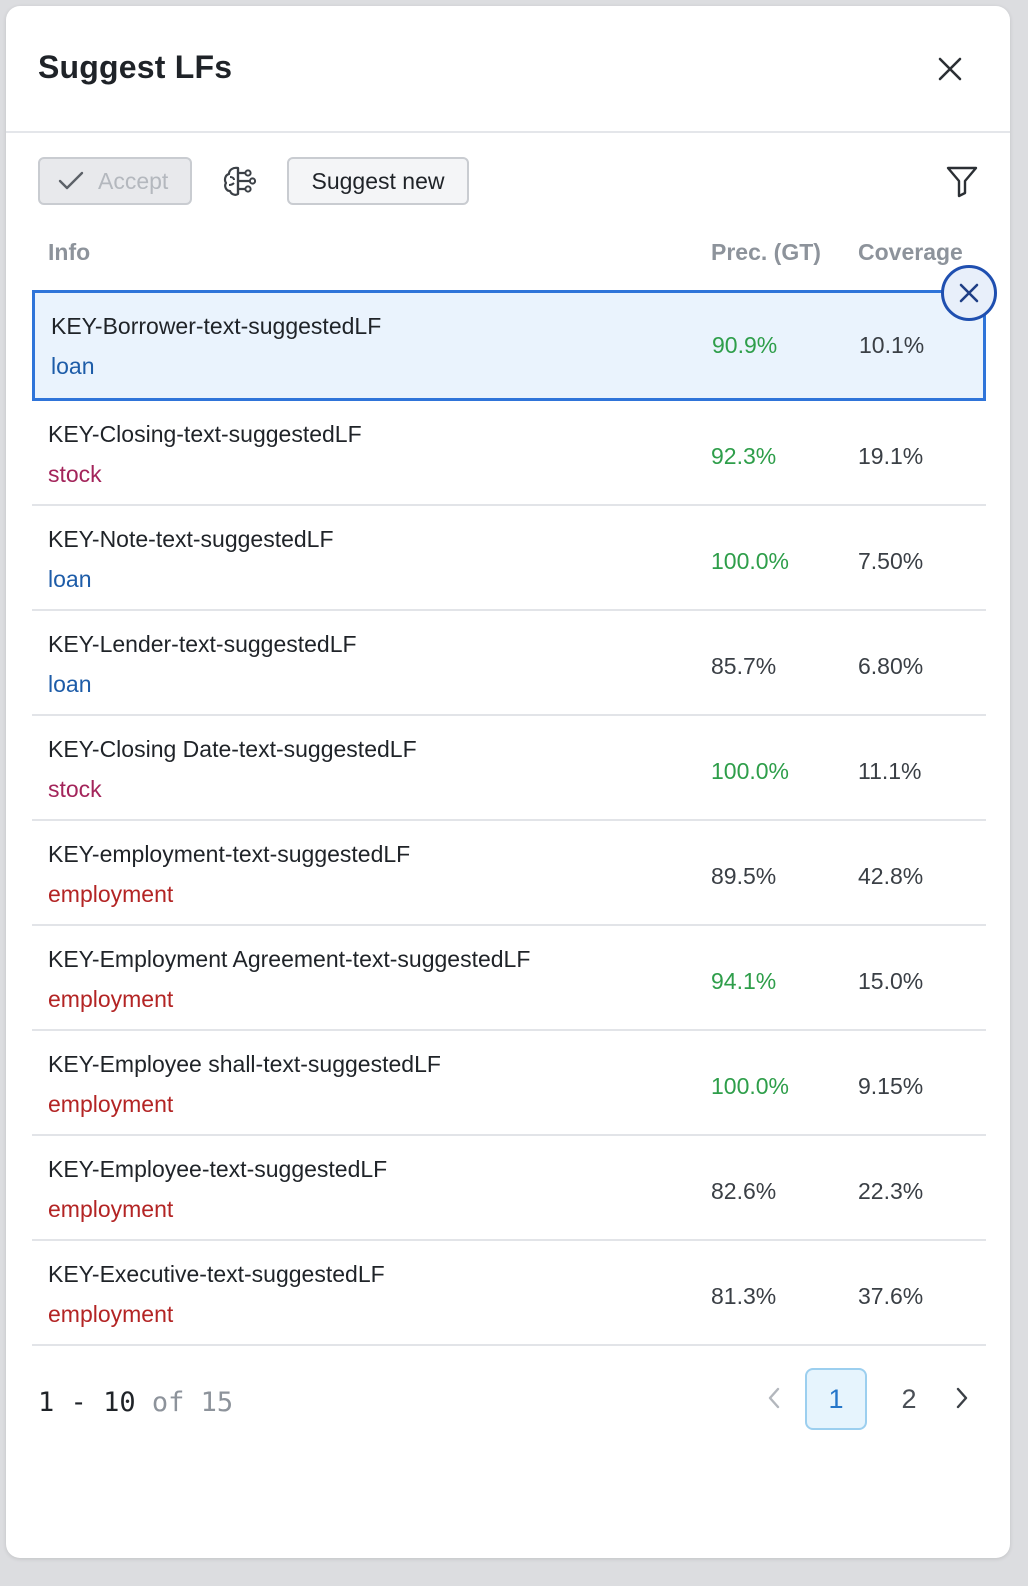 The image size is (1028, 1586). I want to click on range-end: 10, so click(119, 1402).